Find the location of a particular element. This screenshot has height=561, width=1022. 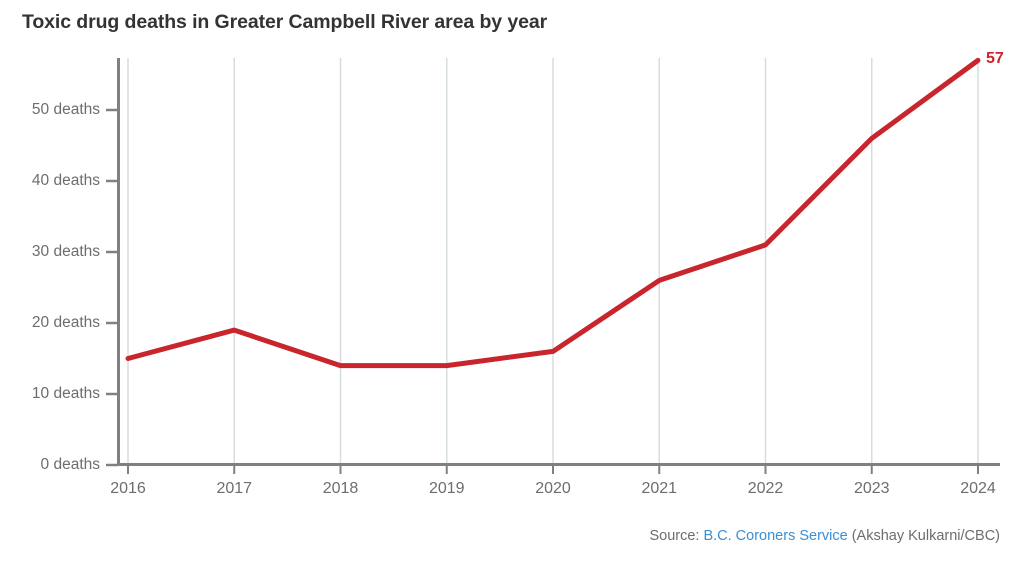

y-tick-label-20: 20 deaths is located at coordinates (65, 322).